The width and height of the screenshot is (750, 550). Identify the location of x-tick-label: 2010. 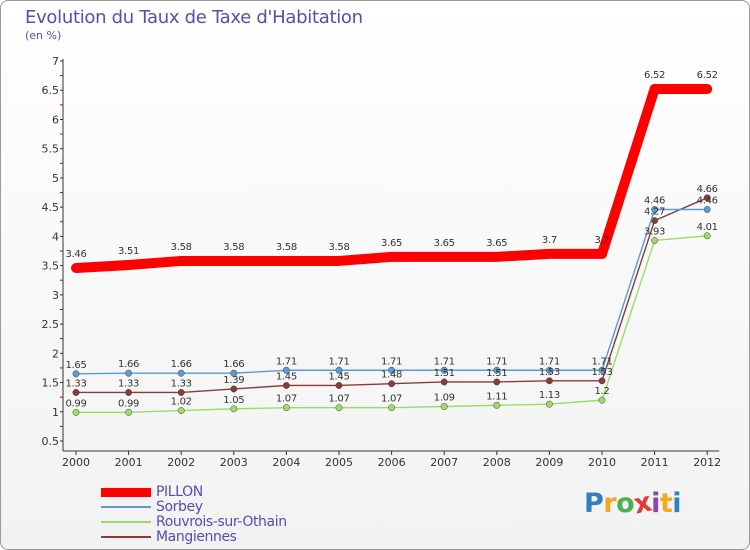
(602, 462).